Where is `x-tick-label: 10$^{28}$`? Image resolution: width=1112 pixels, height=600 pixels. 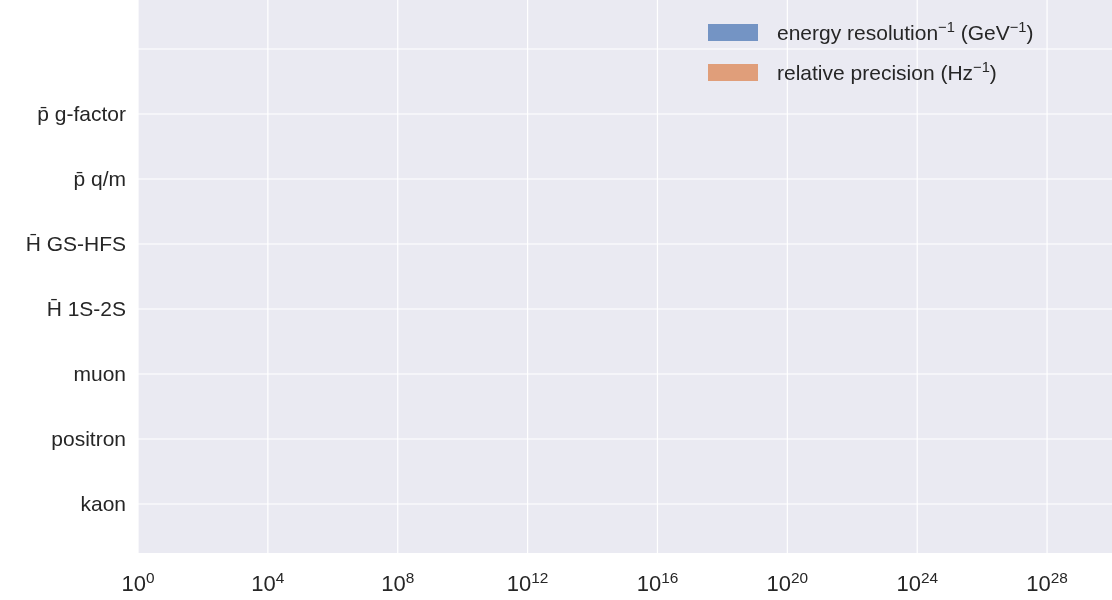
x-tick-label: 10$^{28}$ is located at coordinates (1047, 582).